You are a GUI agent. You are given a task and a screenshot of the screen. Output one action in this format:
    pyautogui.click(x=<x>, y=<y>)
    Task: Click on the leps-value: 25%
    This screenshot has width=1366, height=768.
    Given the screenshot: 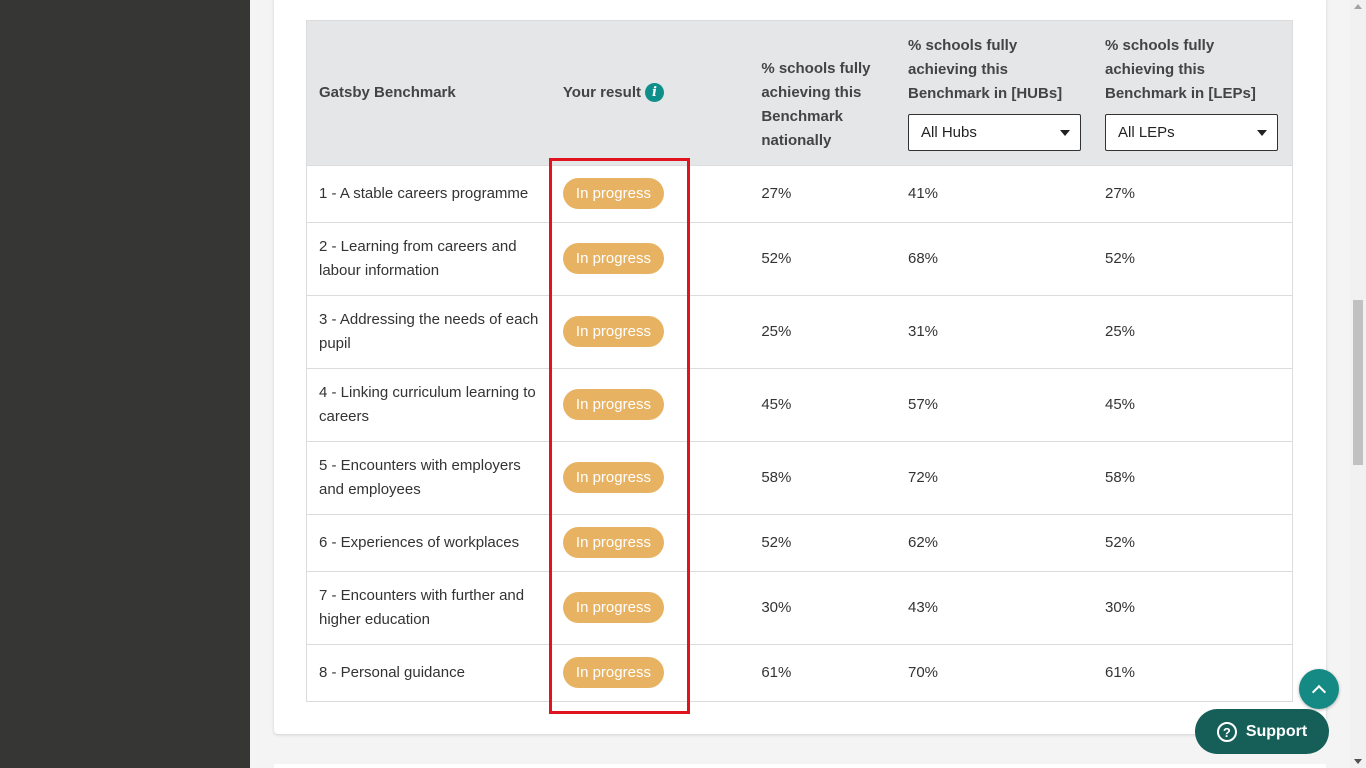 What is the action you would take?
    pyautogui.click(x=1192, y=331)
    